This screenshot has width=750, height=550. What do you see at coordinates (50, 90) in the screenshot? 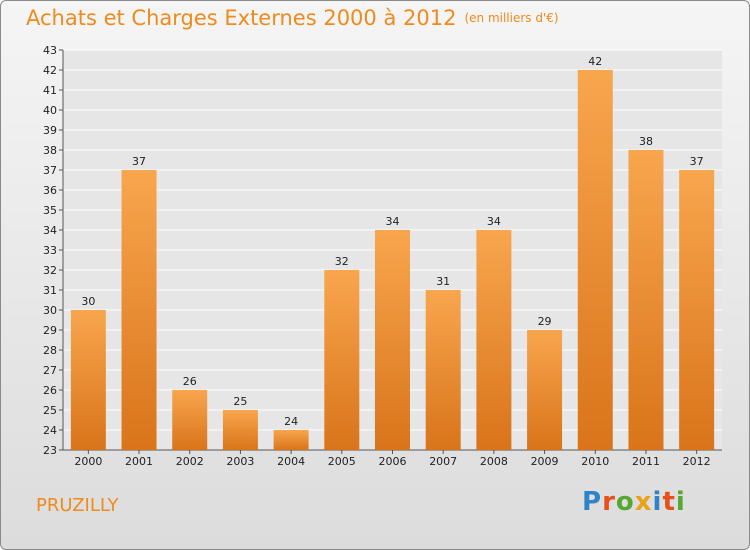
I see `y-tick-label: 41` at bounding box center [50, 90].